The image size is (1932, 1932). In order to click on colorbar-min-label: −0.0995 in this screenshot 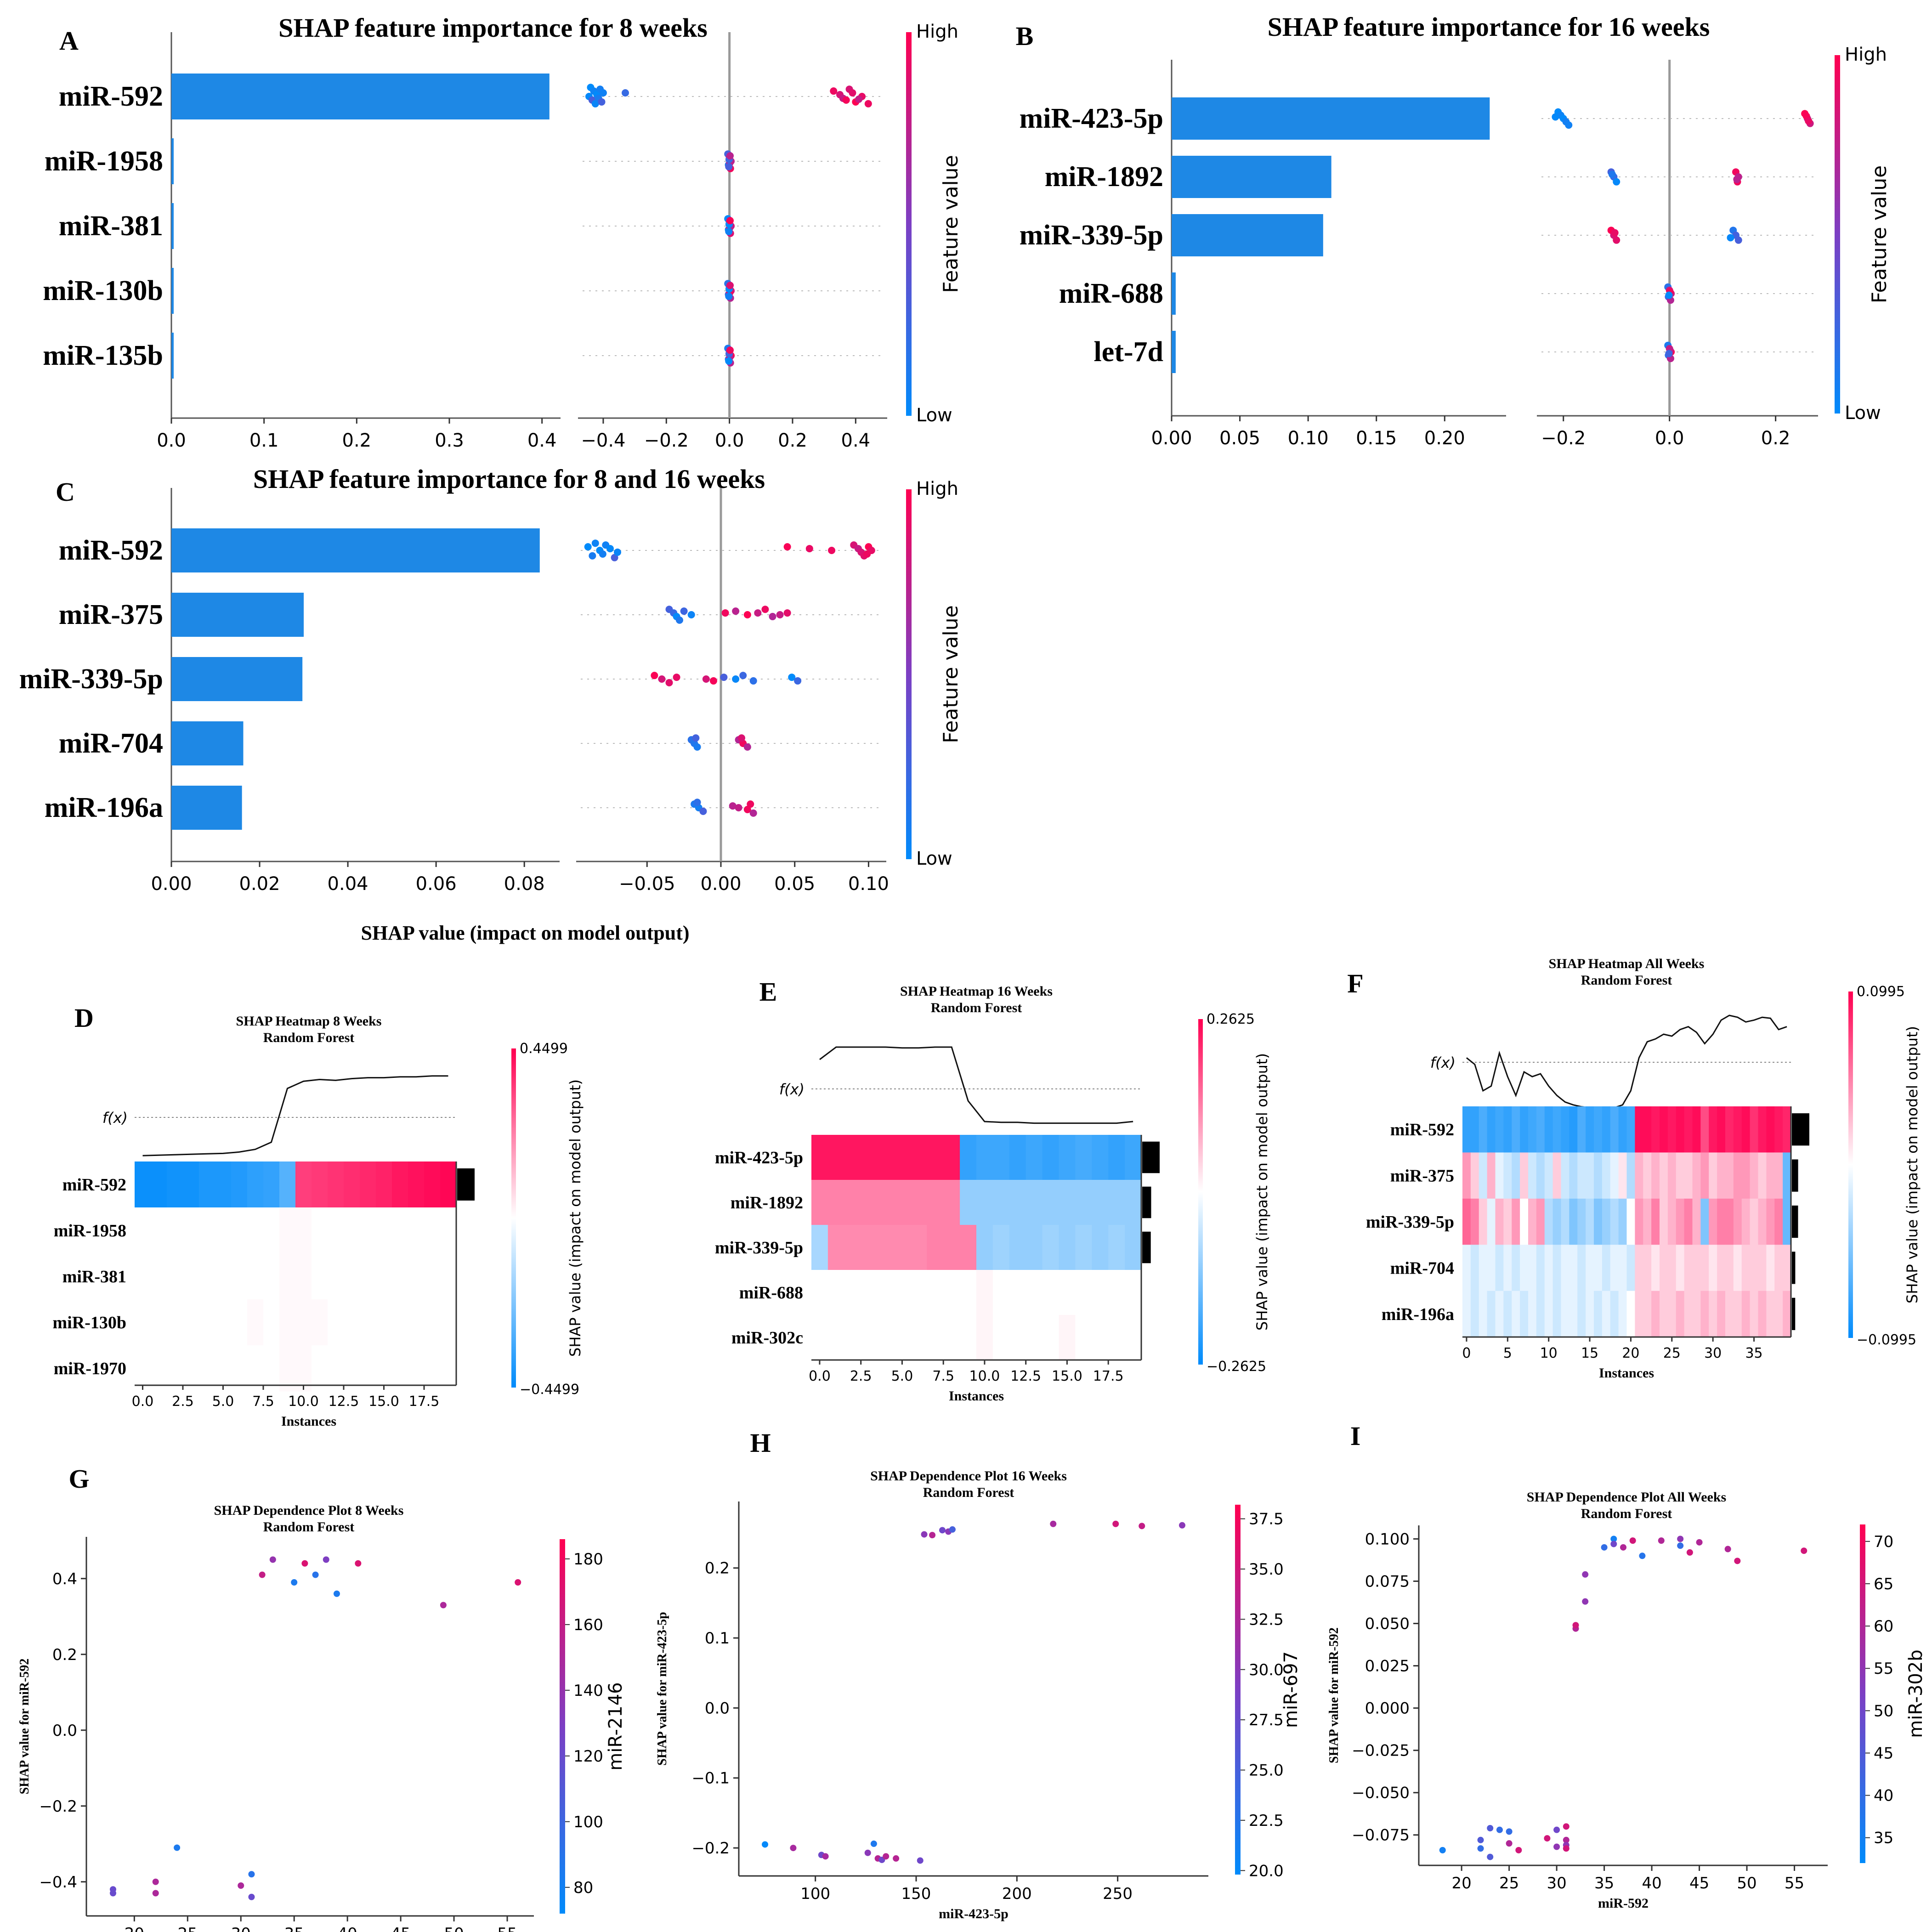, I will do `click(1887, 1340)`.